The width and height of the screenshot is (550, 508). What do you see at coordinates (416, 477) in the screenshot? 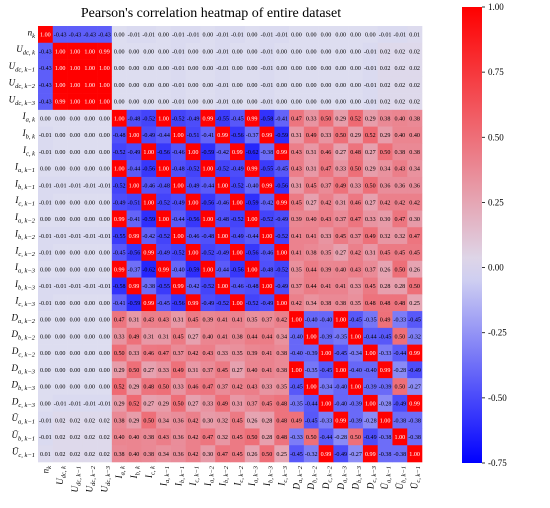
I see `column-label: Ūc, k−1` at bounding box center [416, 477].